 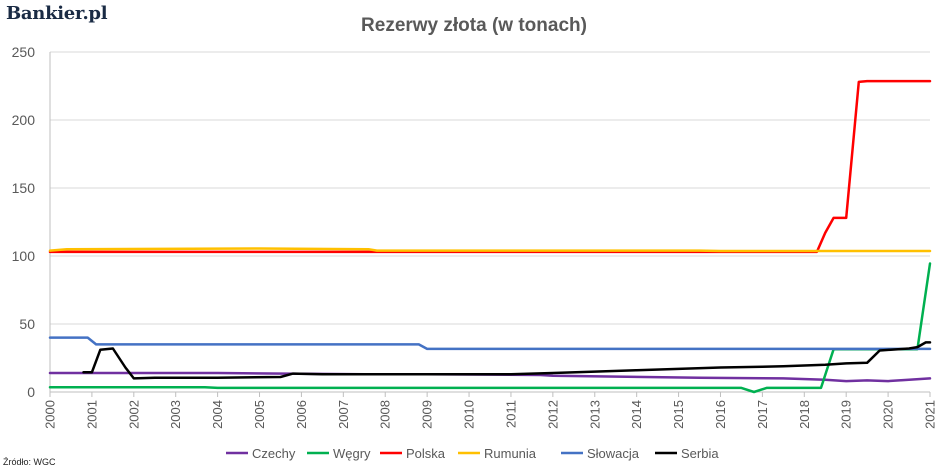 What do you see at coordinates (490, 250) in the screenshot?
I see `series-line-rumunia` at bounding box center [490, 250].